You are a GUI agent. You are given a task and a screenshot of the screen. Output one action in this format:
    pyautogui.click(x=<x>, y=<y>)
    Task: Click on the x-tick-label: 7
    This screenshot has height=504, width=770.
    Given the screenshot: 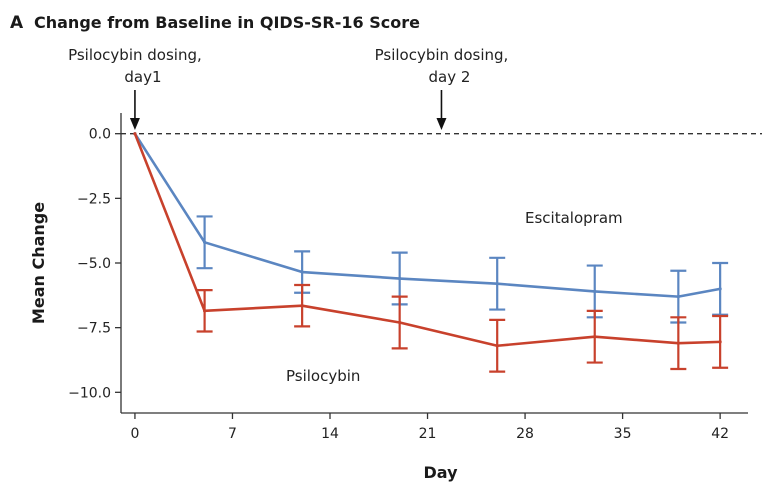 What is the action you would take?
    pyautogui.click(x=232, y=434)
    